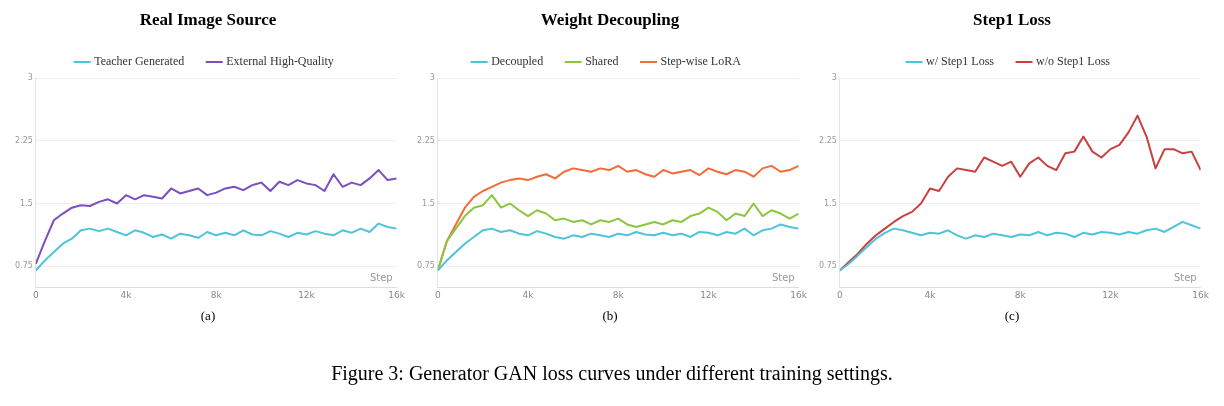  What do you see at coordinates (280, 61) in the screenshot?
I see `legend-label: External High-Quality` at bounding box center [280, 61].